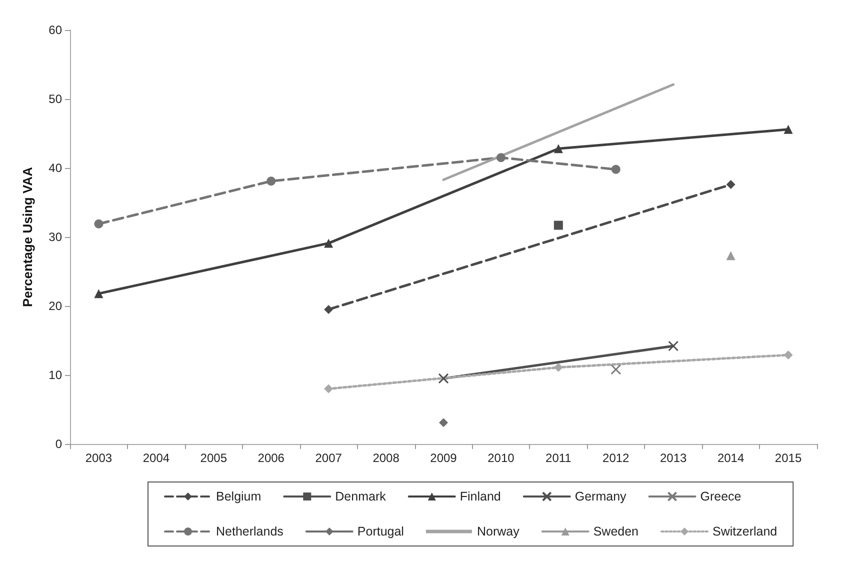 This screenshot has width=853, height=562. What do you see at coordinates (788, 458) in the screenshot?
I see `x-tick-label: 2015` at bounding box center [788, 458].